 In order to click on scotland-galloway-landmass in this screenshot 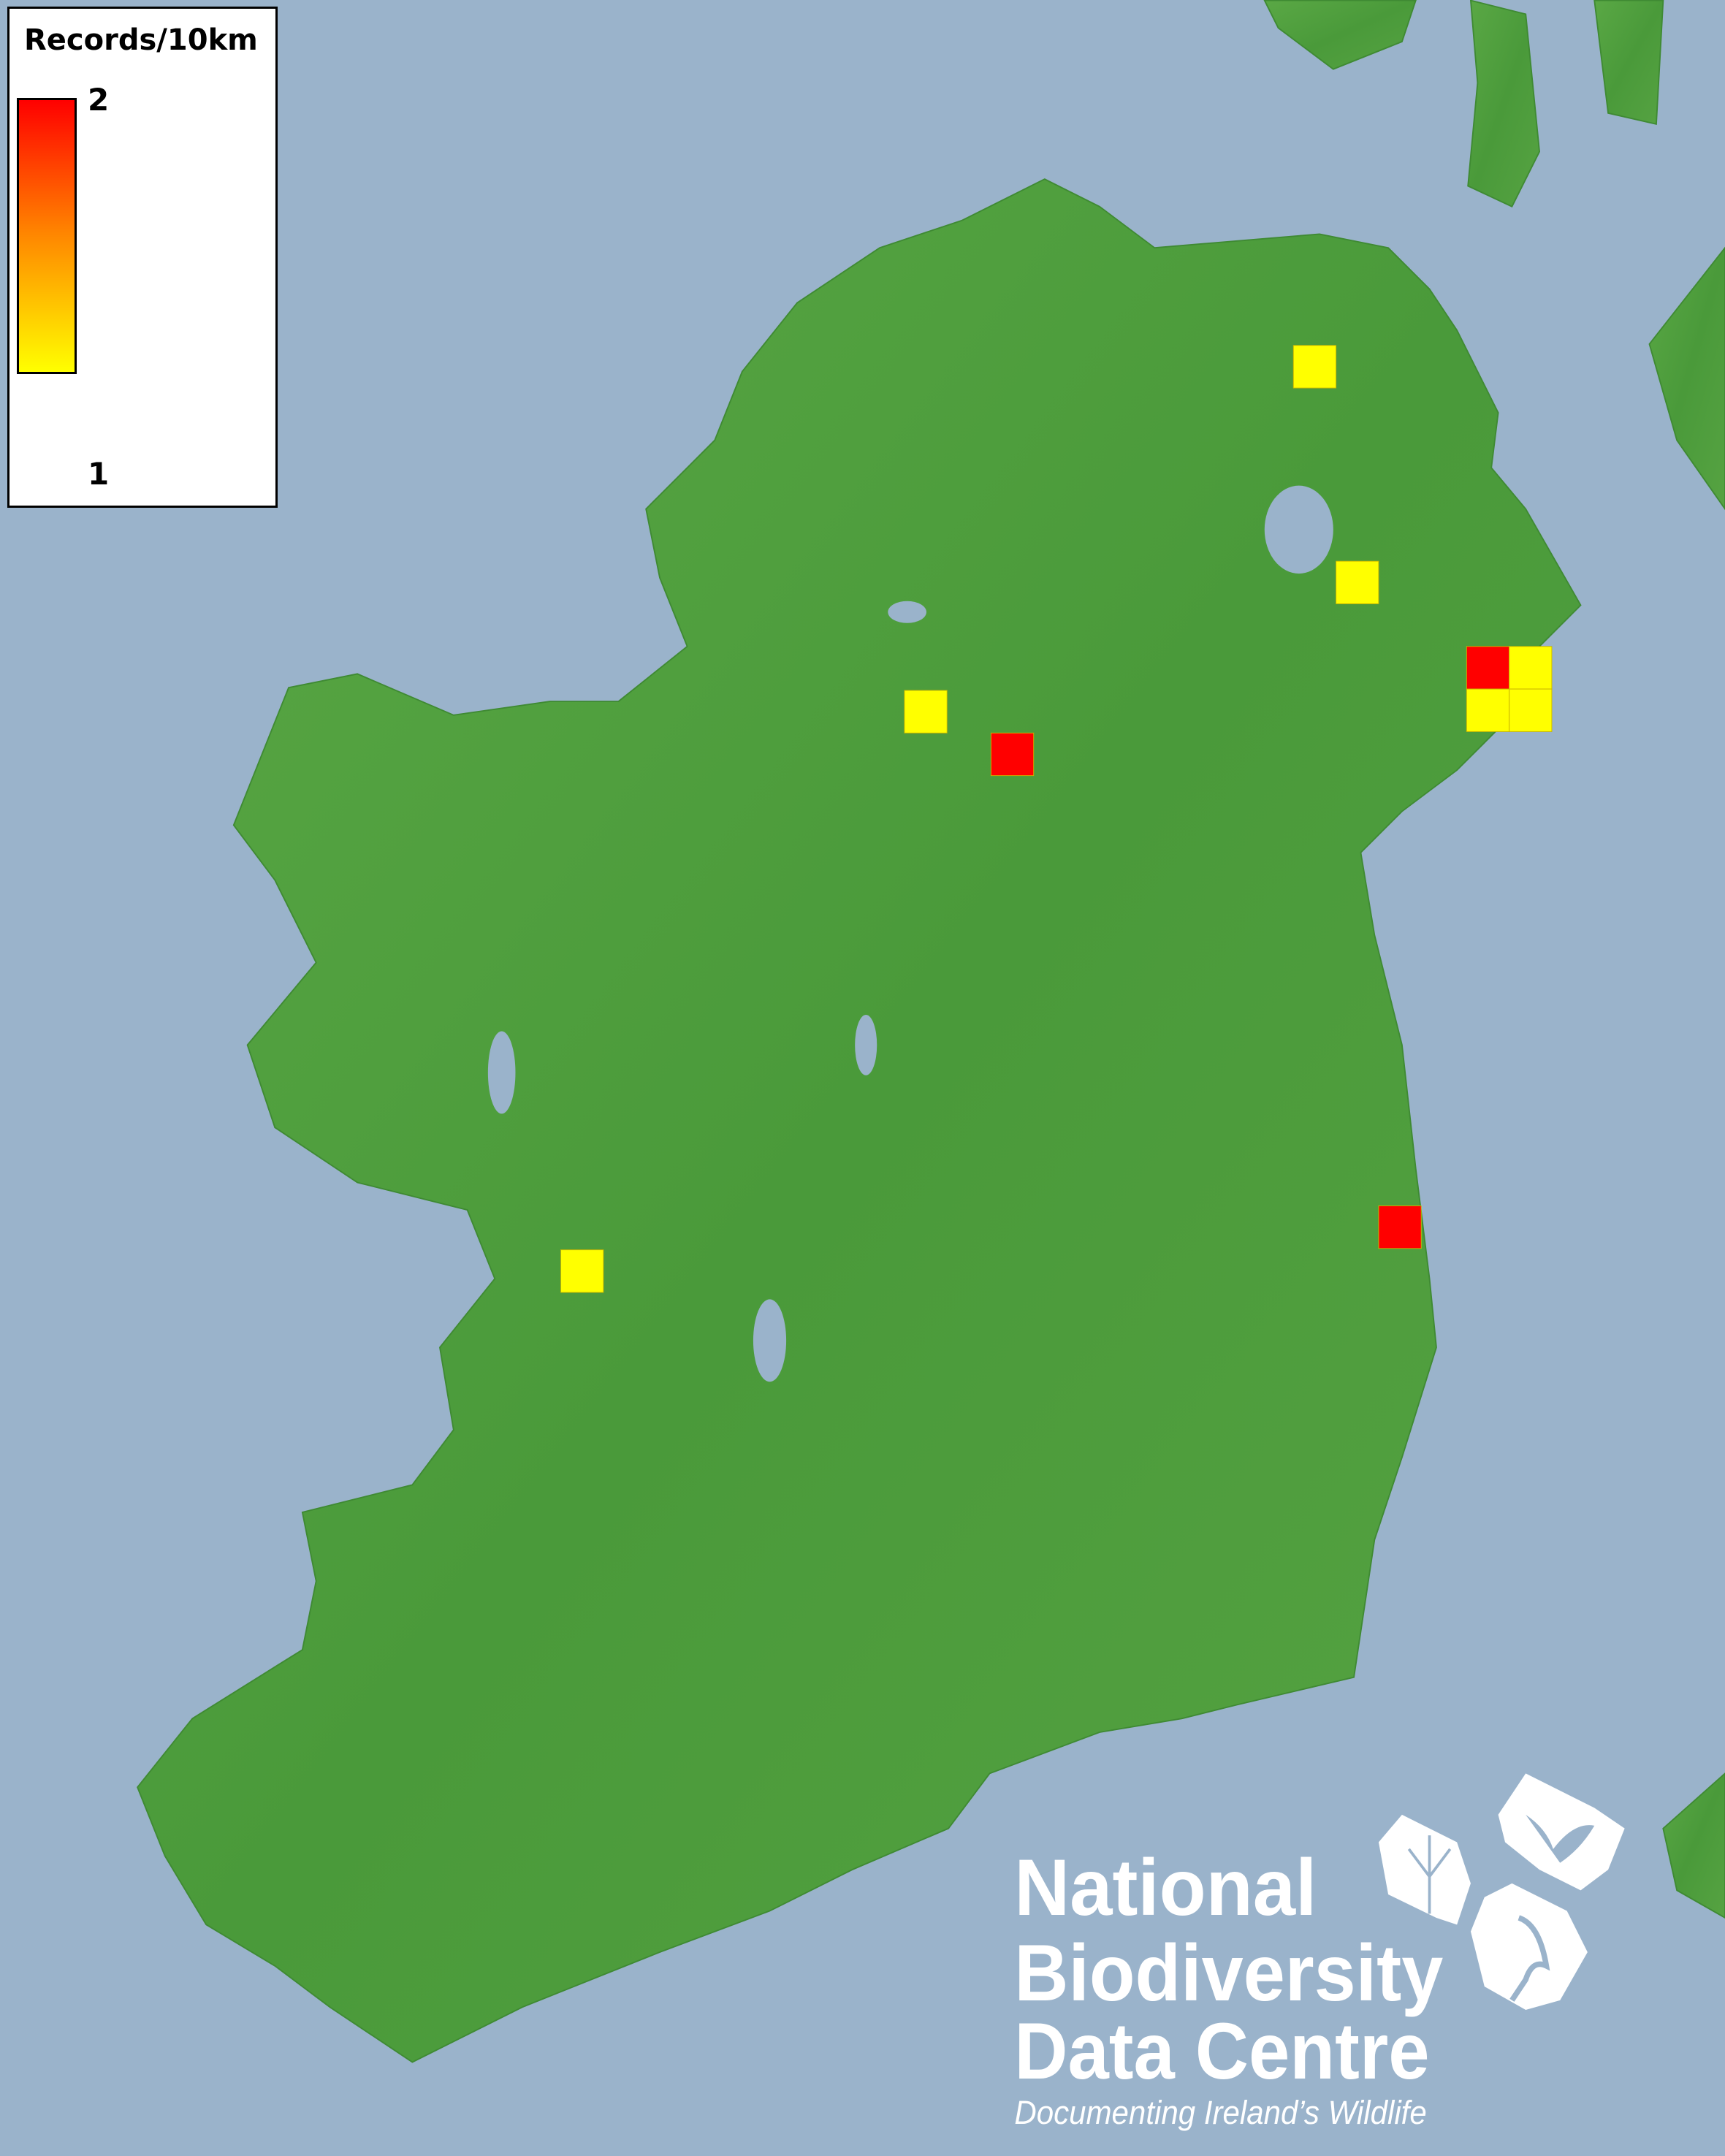, I will do `click(1686, 378)`.